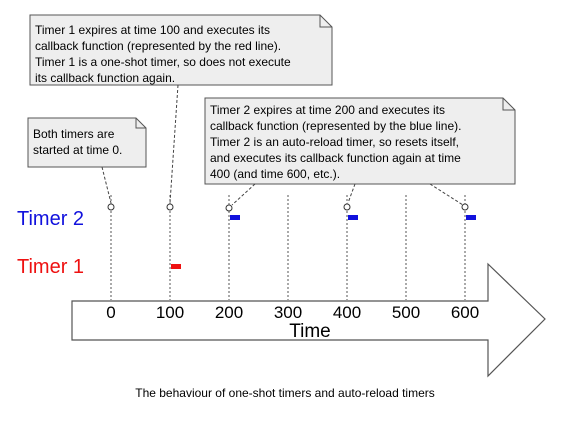 The height and width of the screenshot is (421, 573). Describe the element at coordinates (87, 142) in the screenshot. I see `note-both-timers: Both timers are started at time 0.` at that location.